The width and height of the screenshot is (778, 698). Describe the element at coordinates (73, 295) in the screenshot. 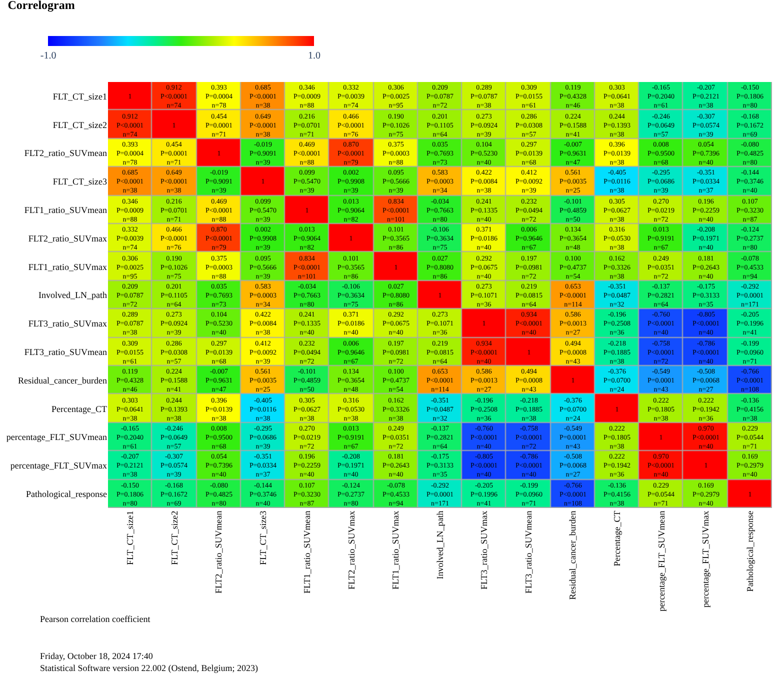

I see `y-tick-label: Involved_LN_path` at that location.